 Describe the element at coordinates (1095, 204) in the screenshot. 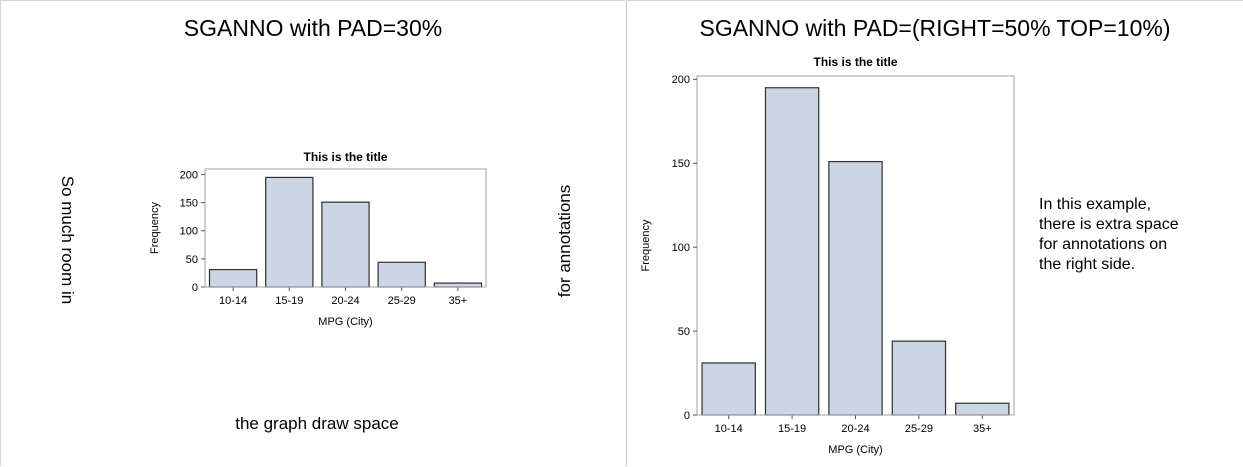

I see `annotation-line: In this example,` at that location.